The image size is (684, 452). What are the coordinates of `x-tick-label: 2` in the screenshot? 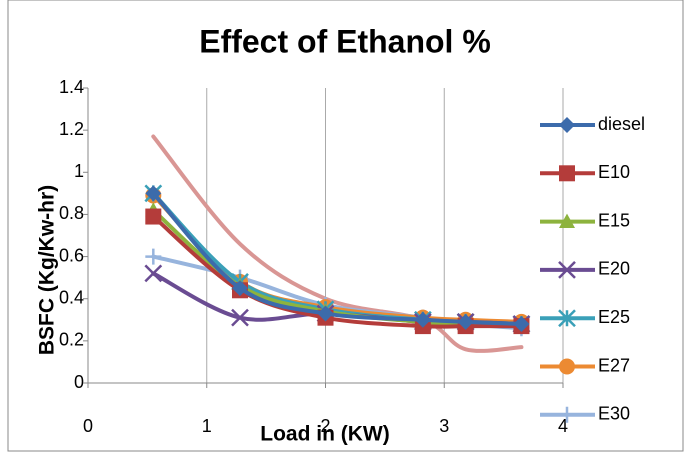 It's located at (325, 426).